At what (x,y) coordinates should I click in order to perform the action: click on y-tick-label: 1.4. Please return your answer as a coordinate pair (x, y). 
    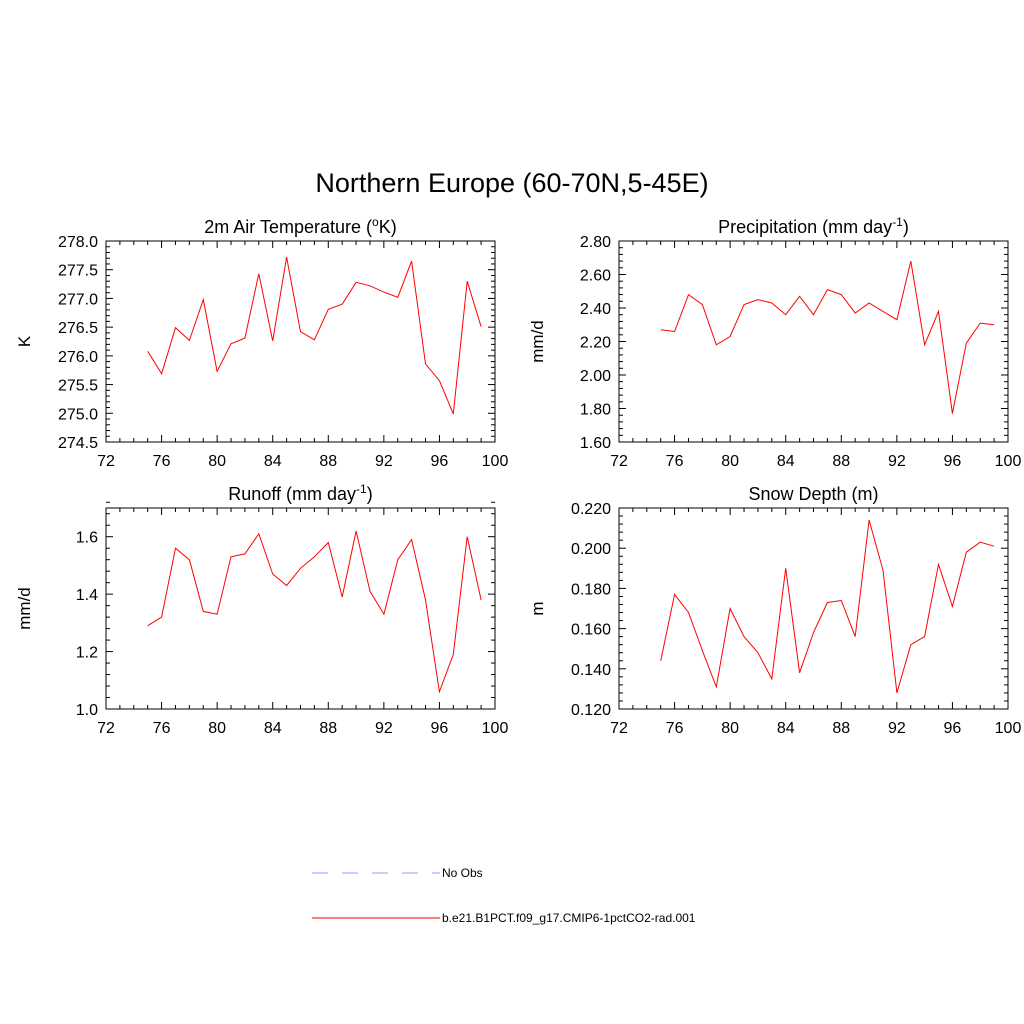
    Looking at the image, I should click on (87, 595).